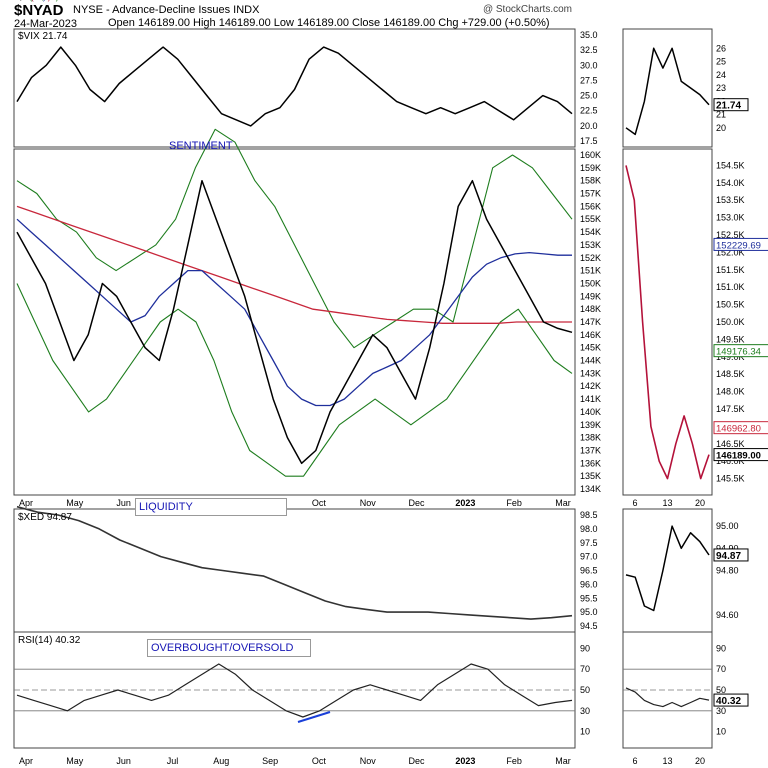 The width and height of the screenshot is (768, 768). I want to click on nyad-yaxis-tick-14: 146K, so click(590, 335).